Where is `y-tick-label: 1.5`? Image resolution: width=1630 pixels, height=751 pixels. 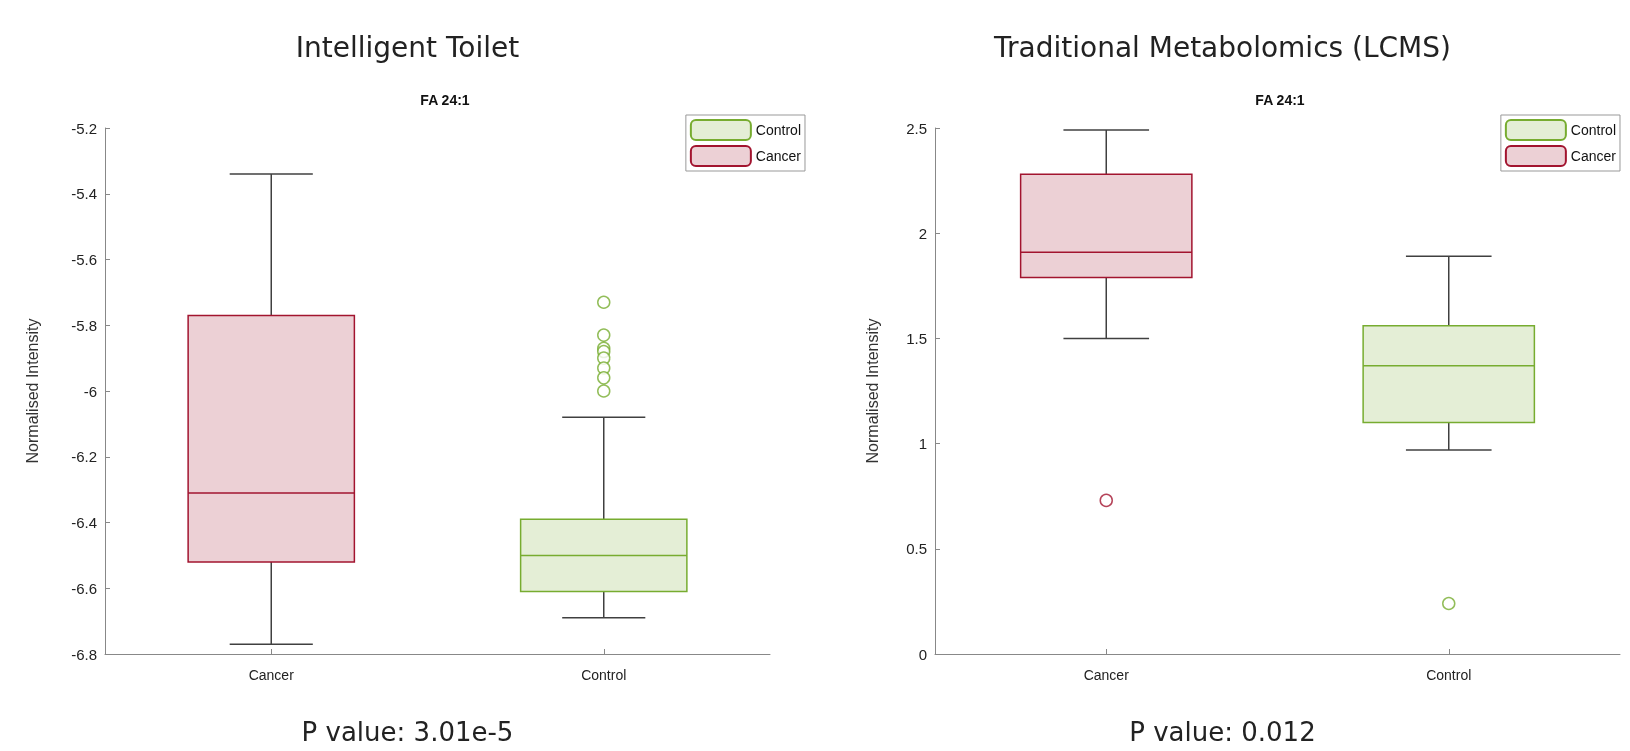 y-tick-label: 1.5 is located at coordinates (916, 338).